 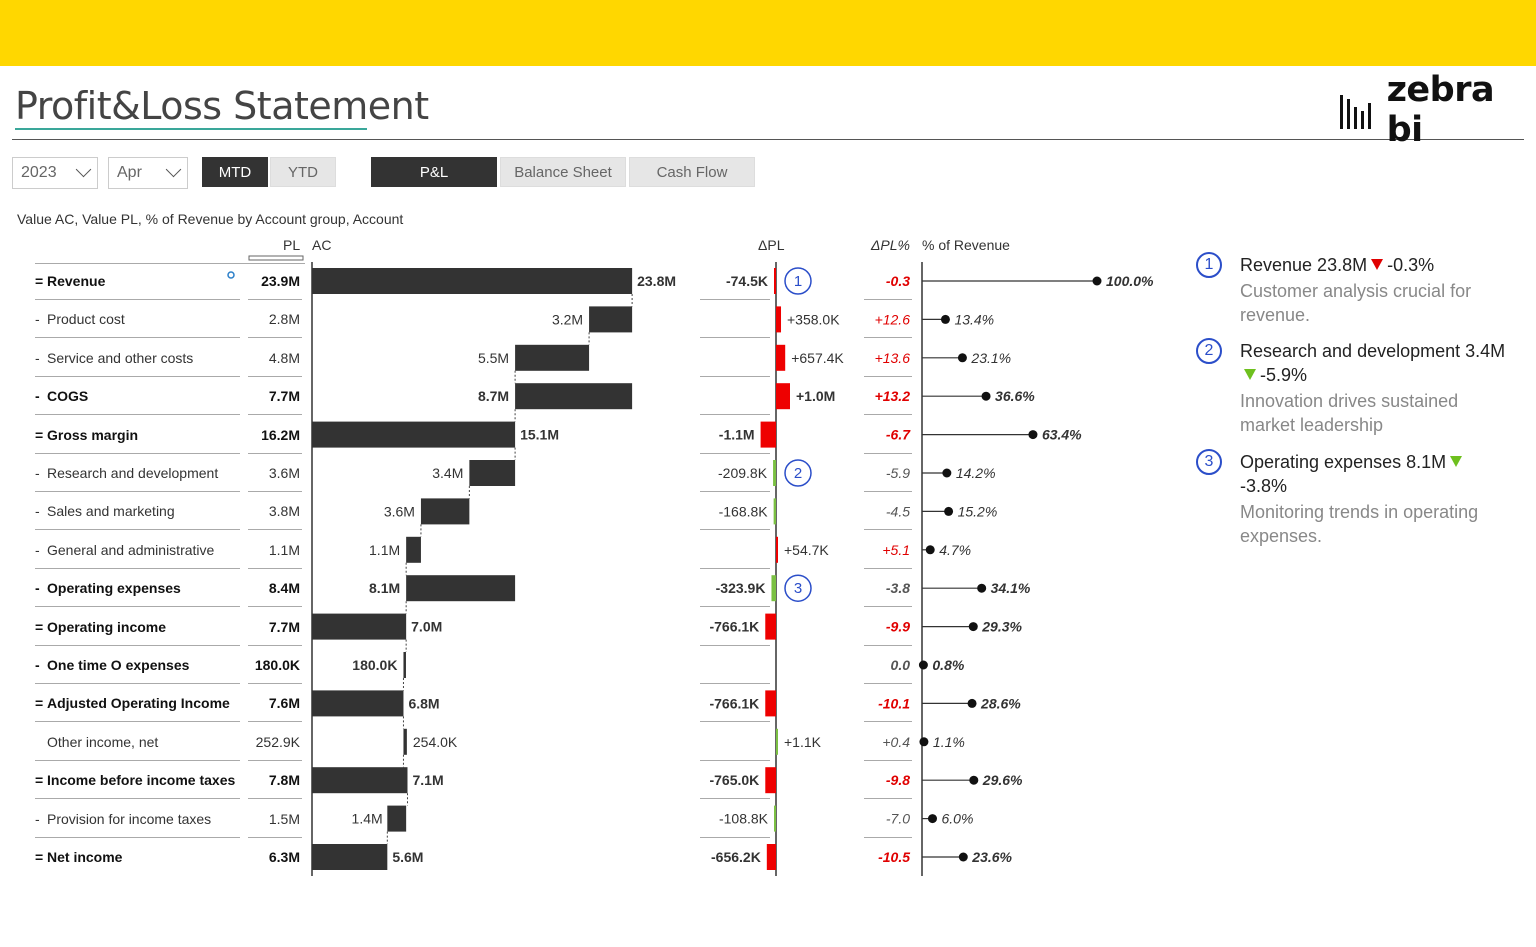 I want to click on pl-value: 7.8M, so click(x=284, y=780).